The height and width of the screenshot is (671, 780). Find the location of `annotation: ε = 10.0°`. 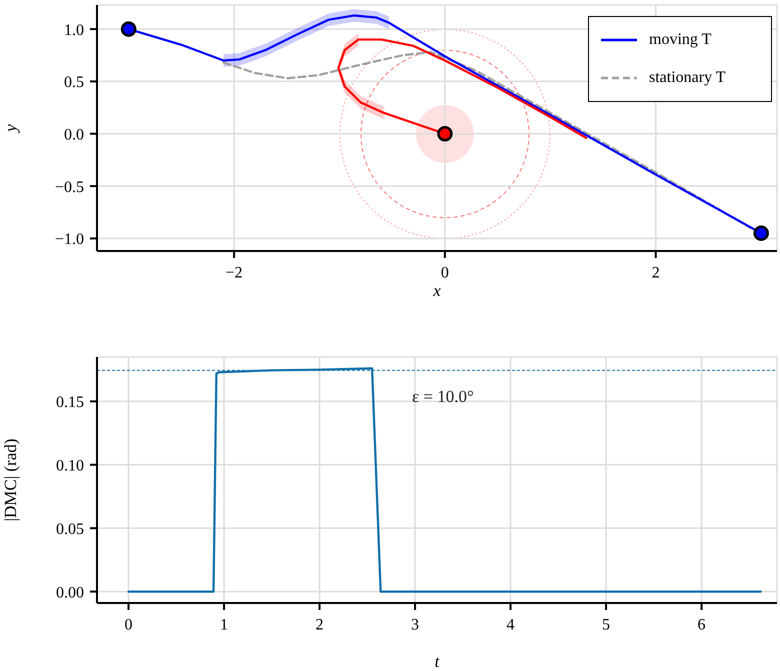

annotation: ε = 10.0° is located at coordinates (443, 397).